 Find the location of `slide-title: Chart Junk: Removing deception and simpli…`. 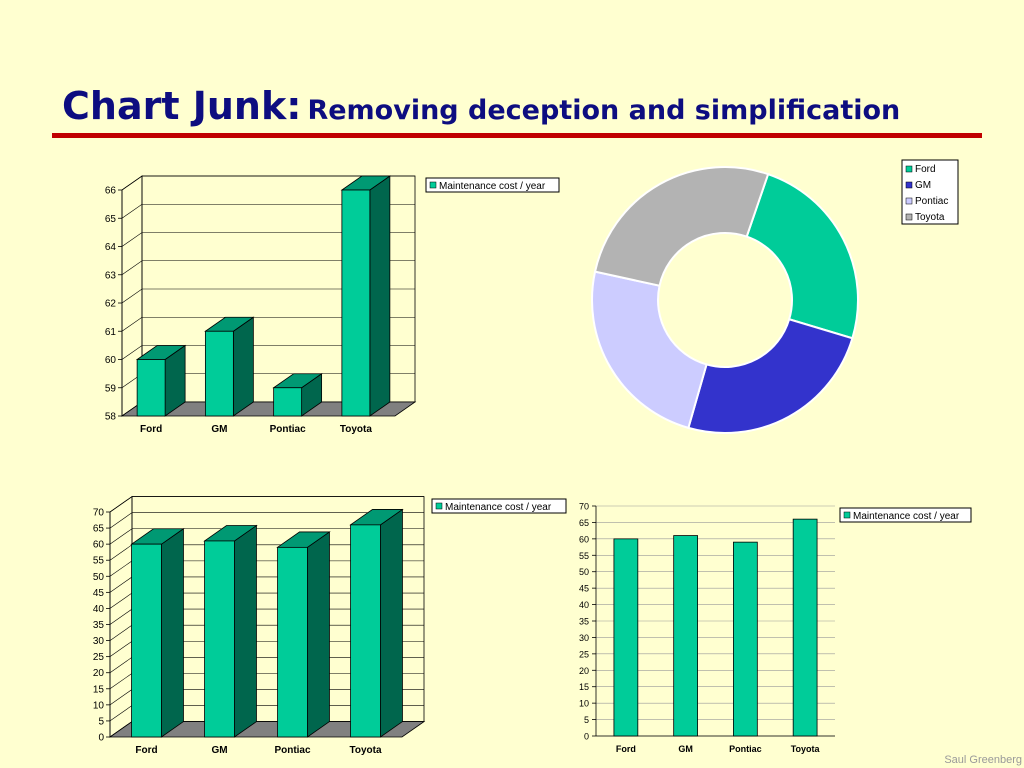

slide-title: Chart Junk: Removing deception and simpli… is located at coordinates (481, 106).